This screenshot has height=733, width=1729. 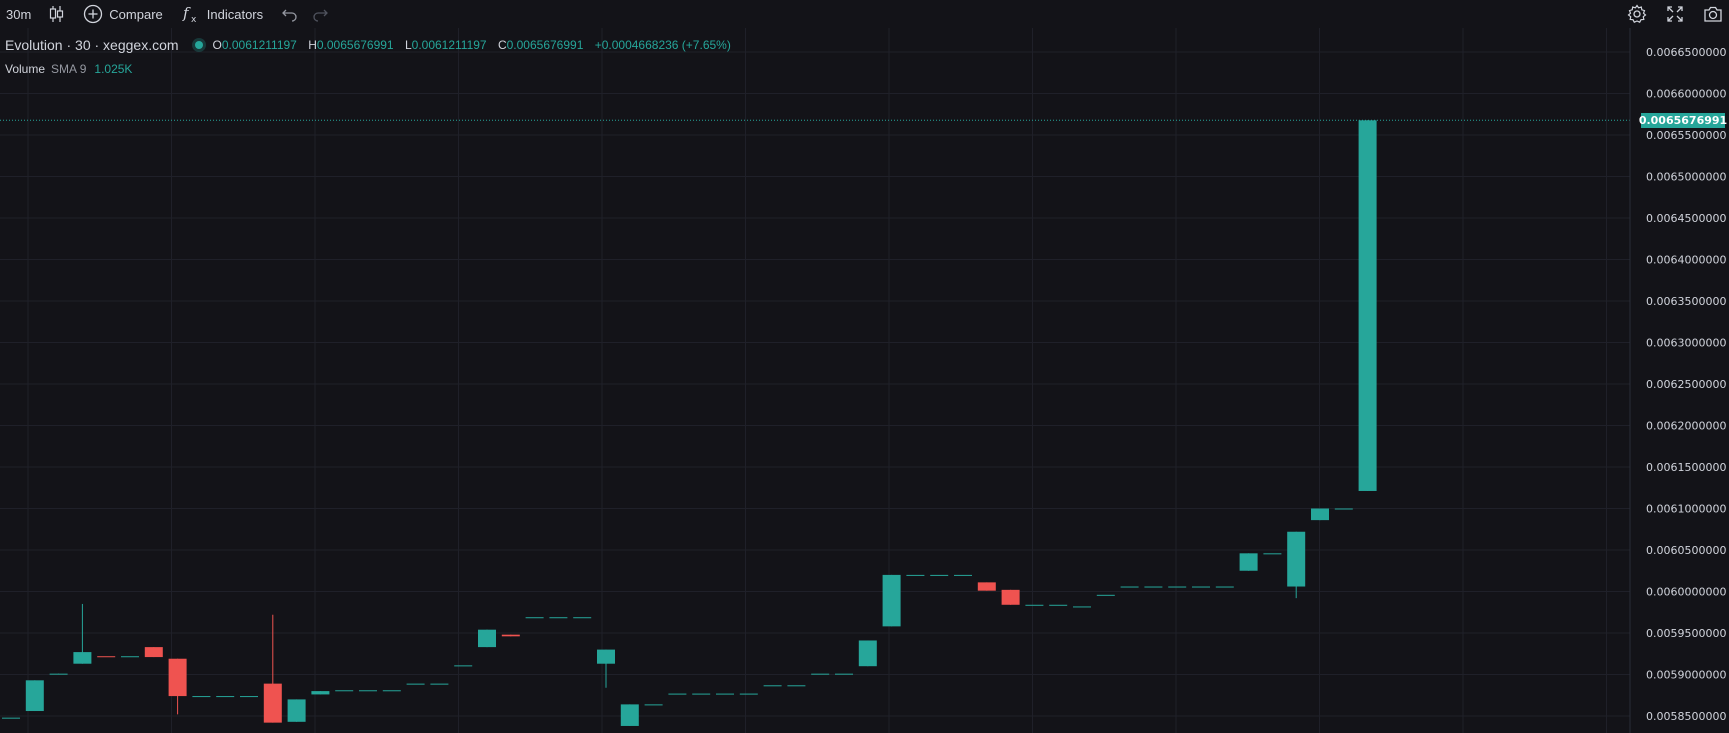 What do you see at coordinates (355, 45) in the screenshot?
I see `high-value: 0.0065676991` at bounding box center [355, 45].